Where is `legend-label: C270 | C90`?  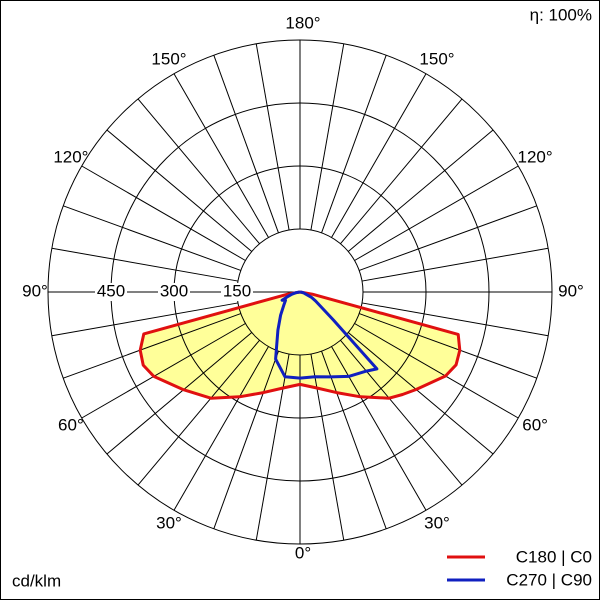 legend-label: C270 | C90 is located at coordinates (549, 579).